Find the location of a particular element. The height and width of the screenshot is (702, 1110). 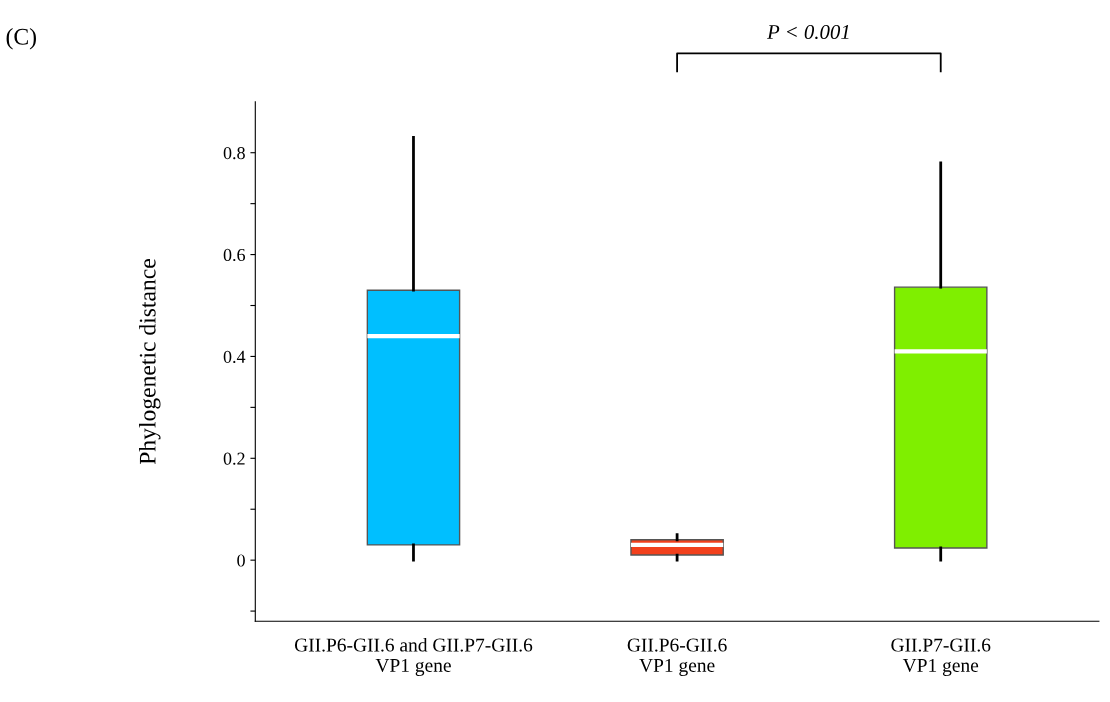

x-tick-label: GII.P7-GII.6 VP1 gene is located at coordinates (941, 657).